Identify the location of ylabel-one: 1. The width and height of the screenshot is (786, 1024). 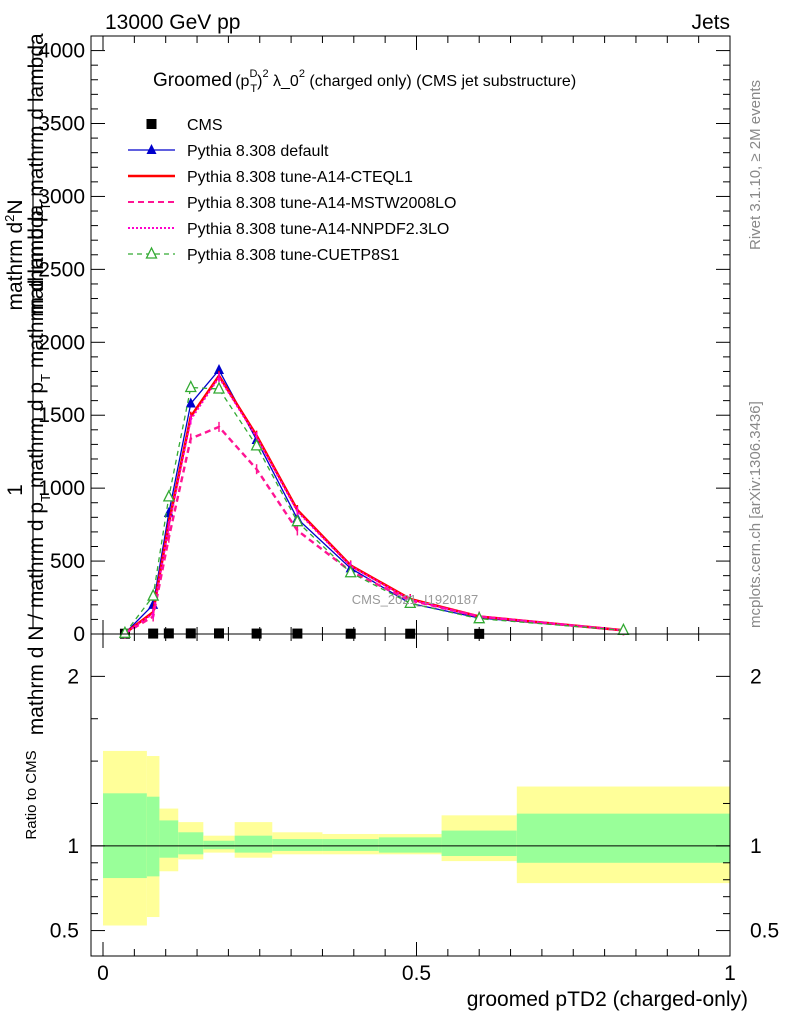
(15, 490).